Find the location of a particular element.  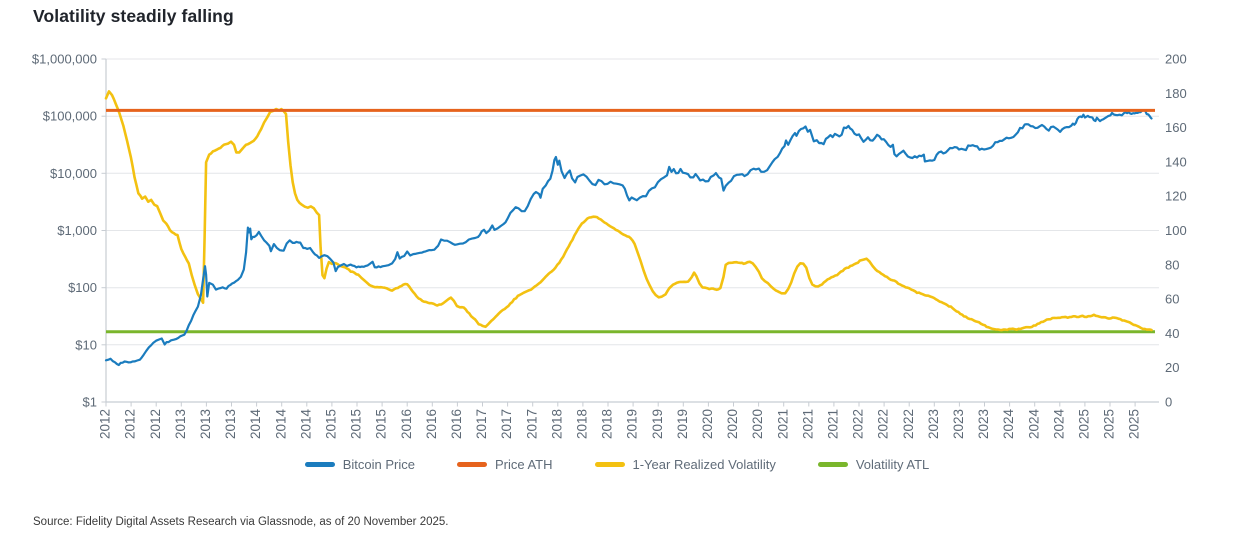

svg-text: $1,000,000 is located at coordinates (64, 59).